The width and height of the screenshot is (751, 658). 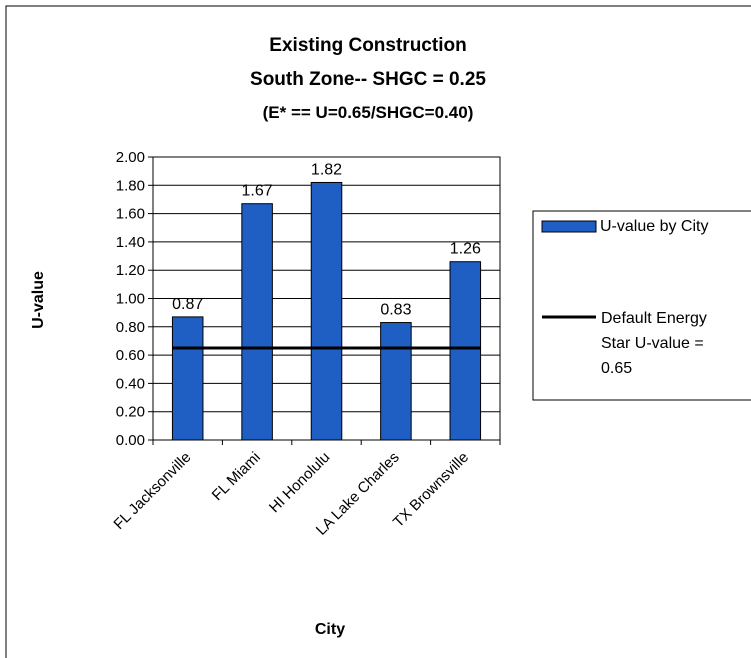 I want to click on chart-title: Existing Construction, so click(x=367, y=45).